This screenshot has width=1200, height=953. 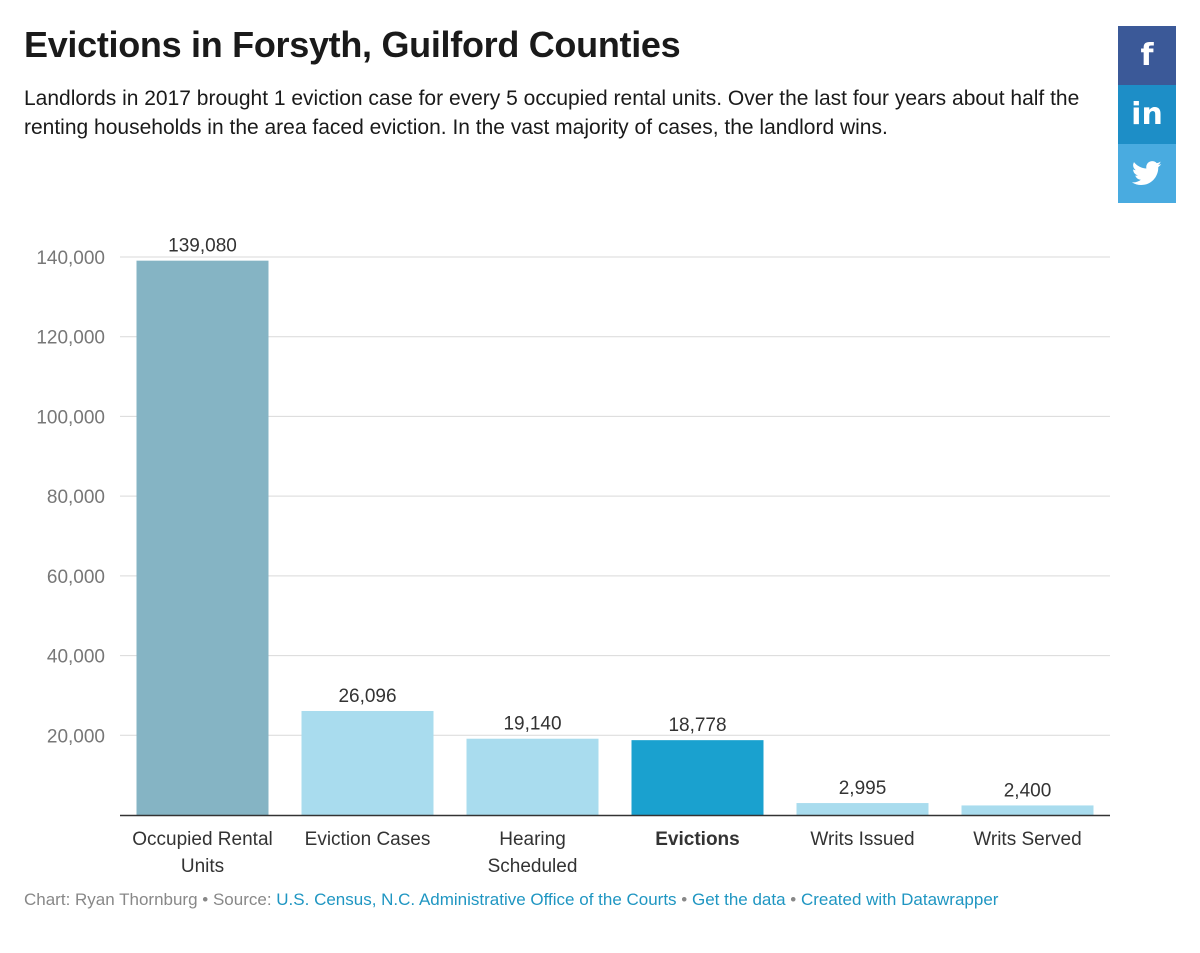 I want to click on twitter-share-button, so click(x=1147, y=173).